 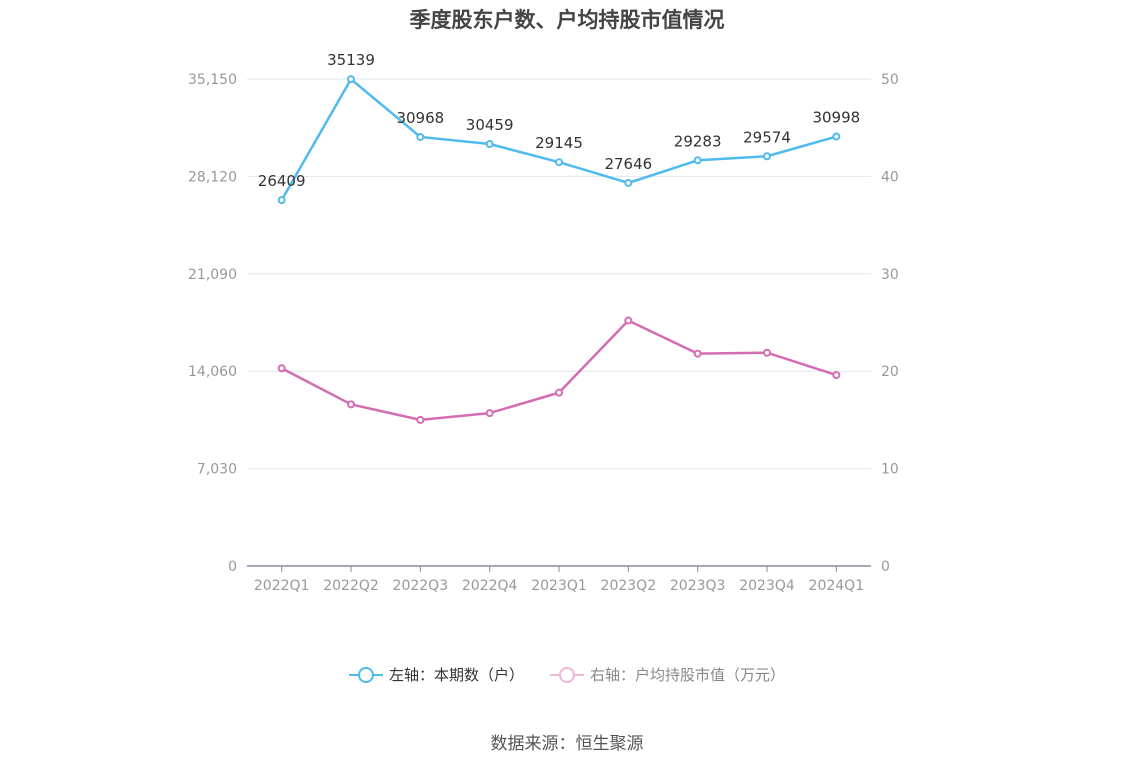 I want to click on data-label: 29283, so click(x=698, y=141).